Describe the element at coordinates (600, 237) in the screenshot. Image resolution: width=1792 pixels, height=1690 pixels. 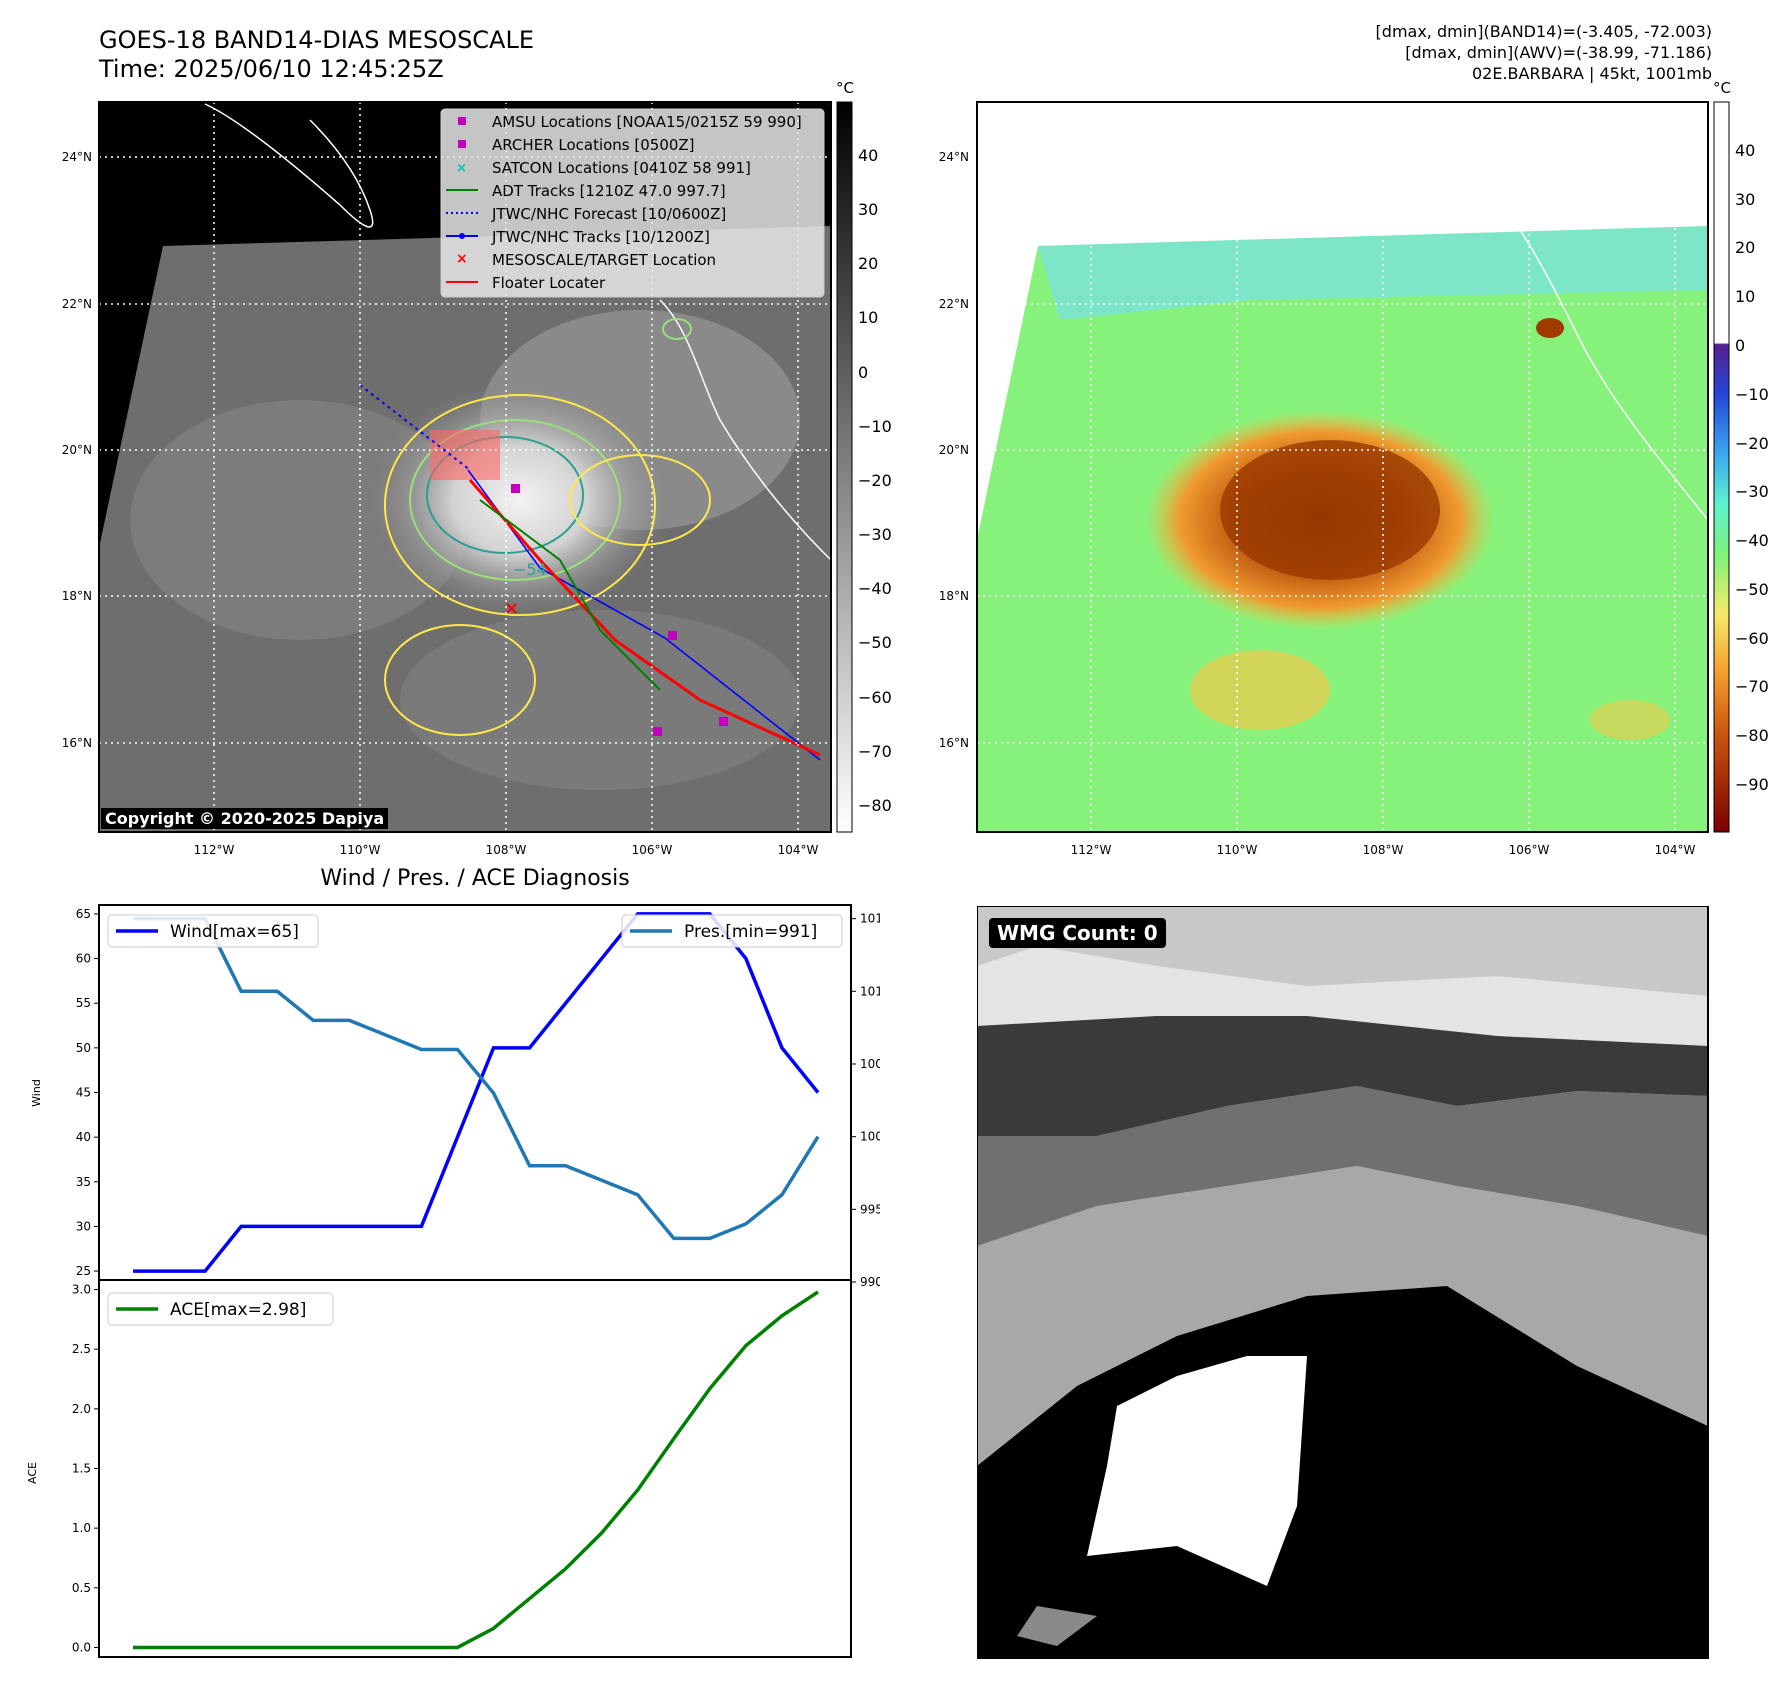
I see `legend-item: JTWC/NHC Tracks [10/1200Z]` at that location.